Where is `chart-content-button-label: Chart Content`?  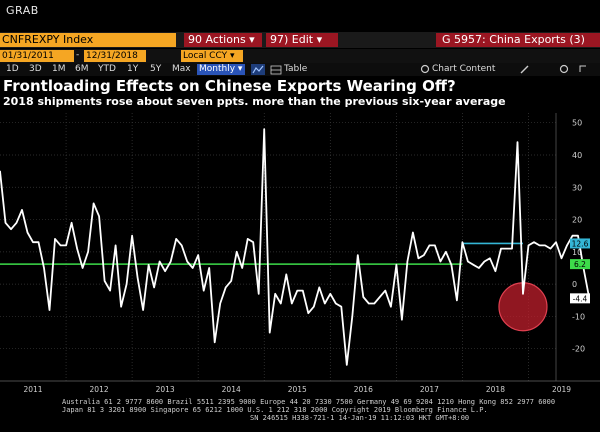
chart-content-button-label: Chart Content is located at coordinates (464, 69).